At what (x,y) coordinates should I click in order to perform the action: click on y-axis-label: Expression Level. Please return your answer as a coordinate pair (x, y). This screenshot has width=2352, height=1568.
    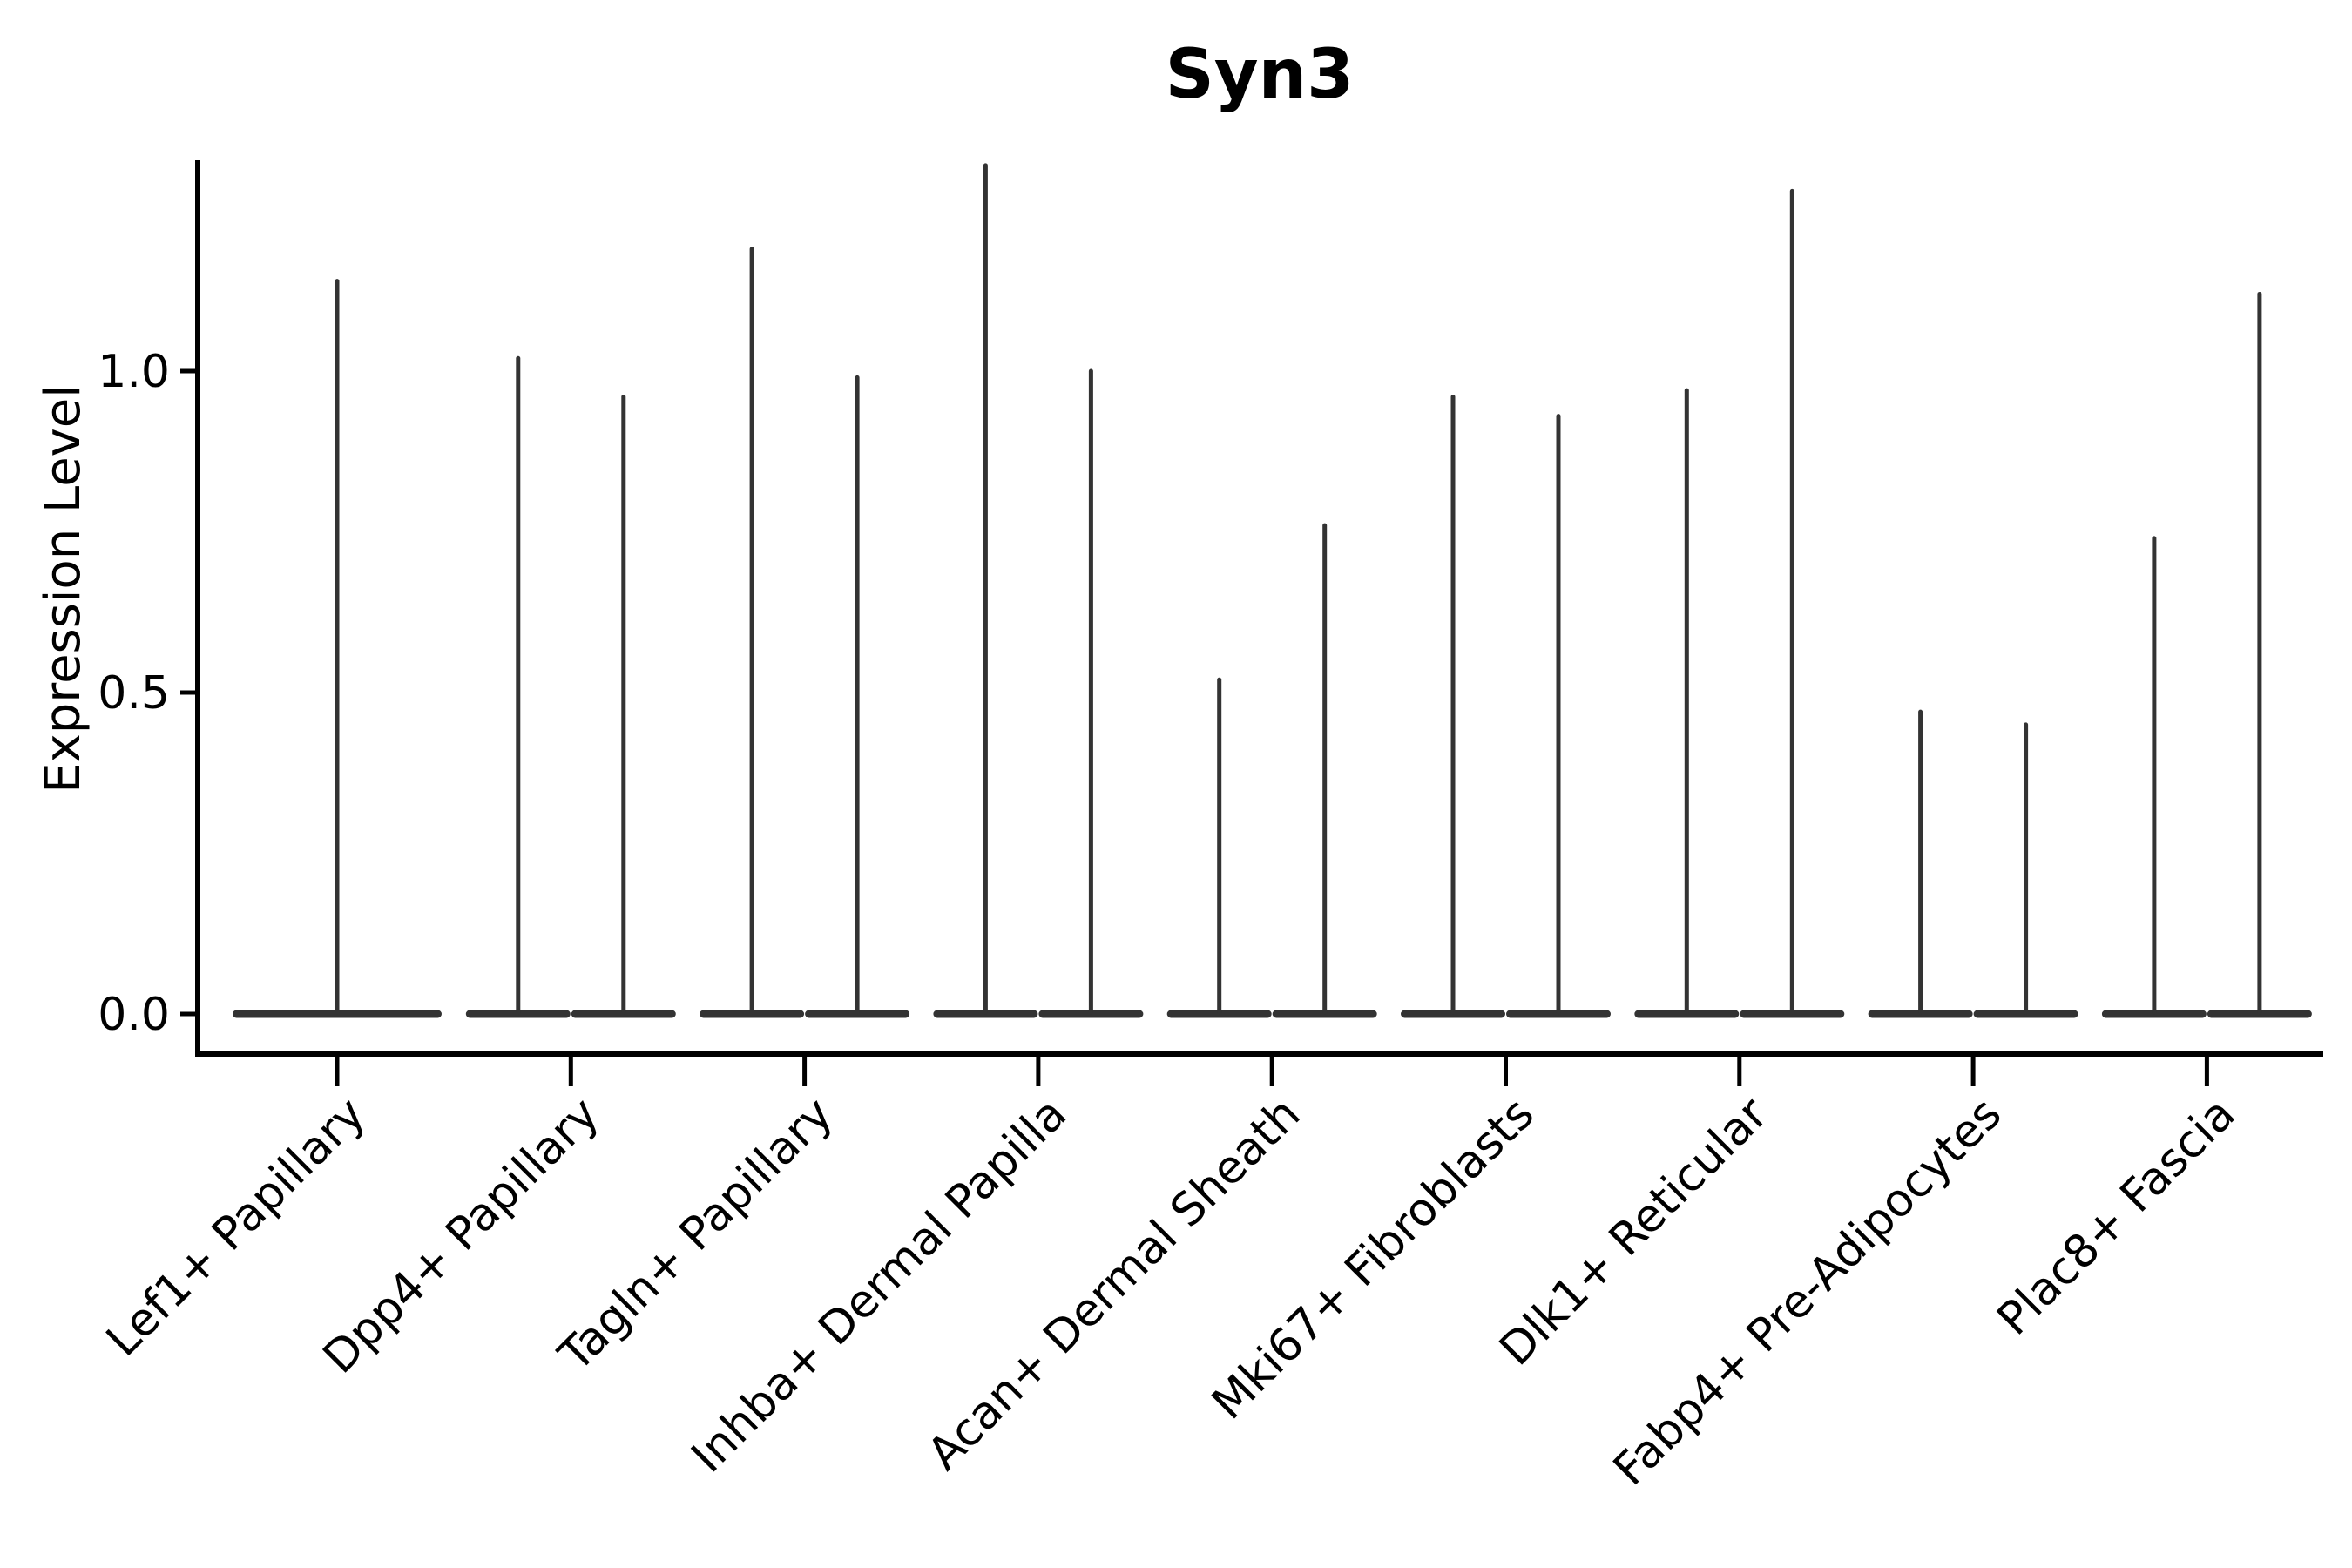
    Looking at the image, I should click on (63, 589).